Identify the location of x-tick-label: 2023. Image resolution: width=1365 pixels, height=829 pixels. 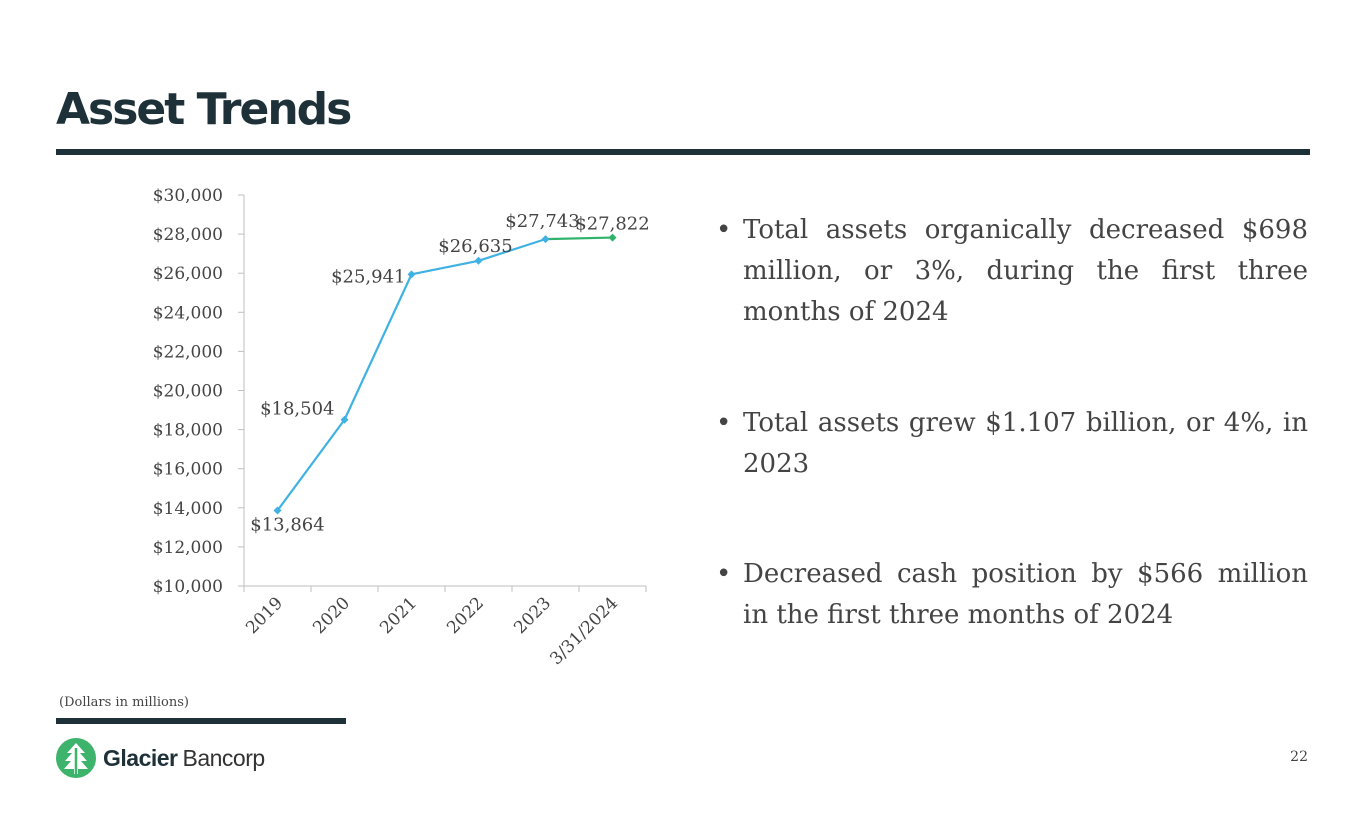
(532, 615).